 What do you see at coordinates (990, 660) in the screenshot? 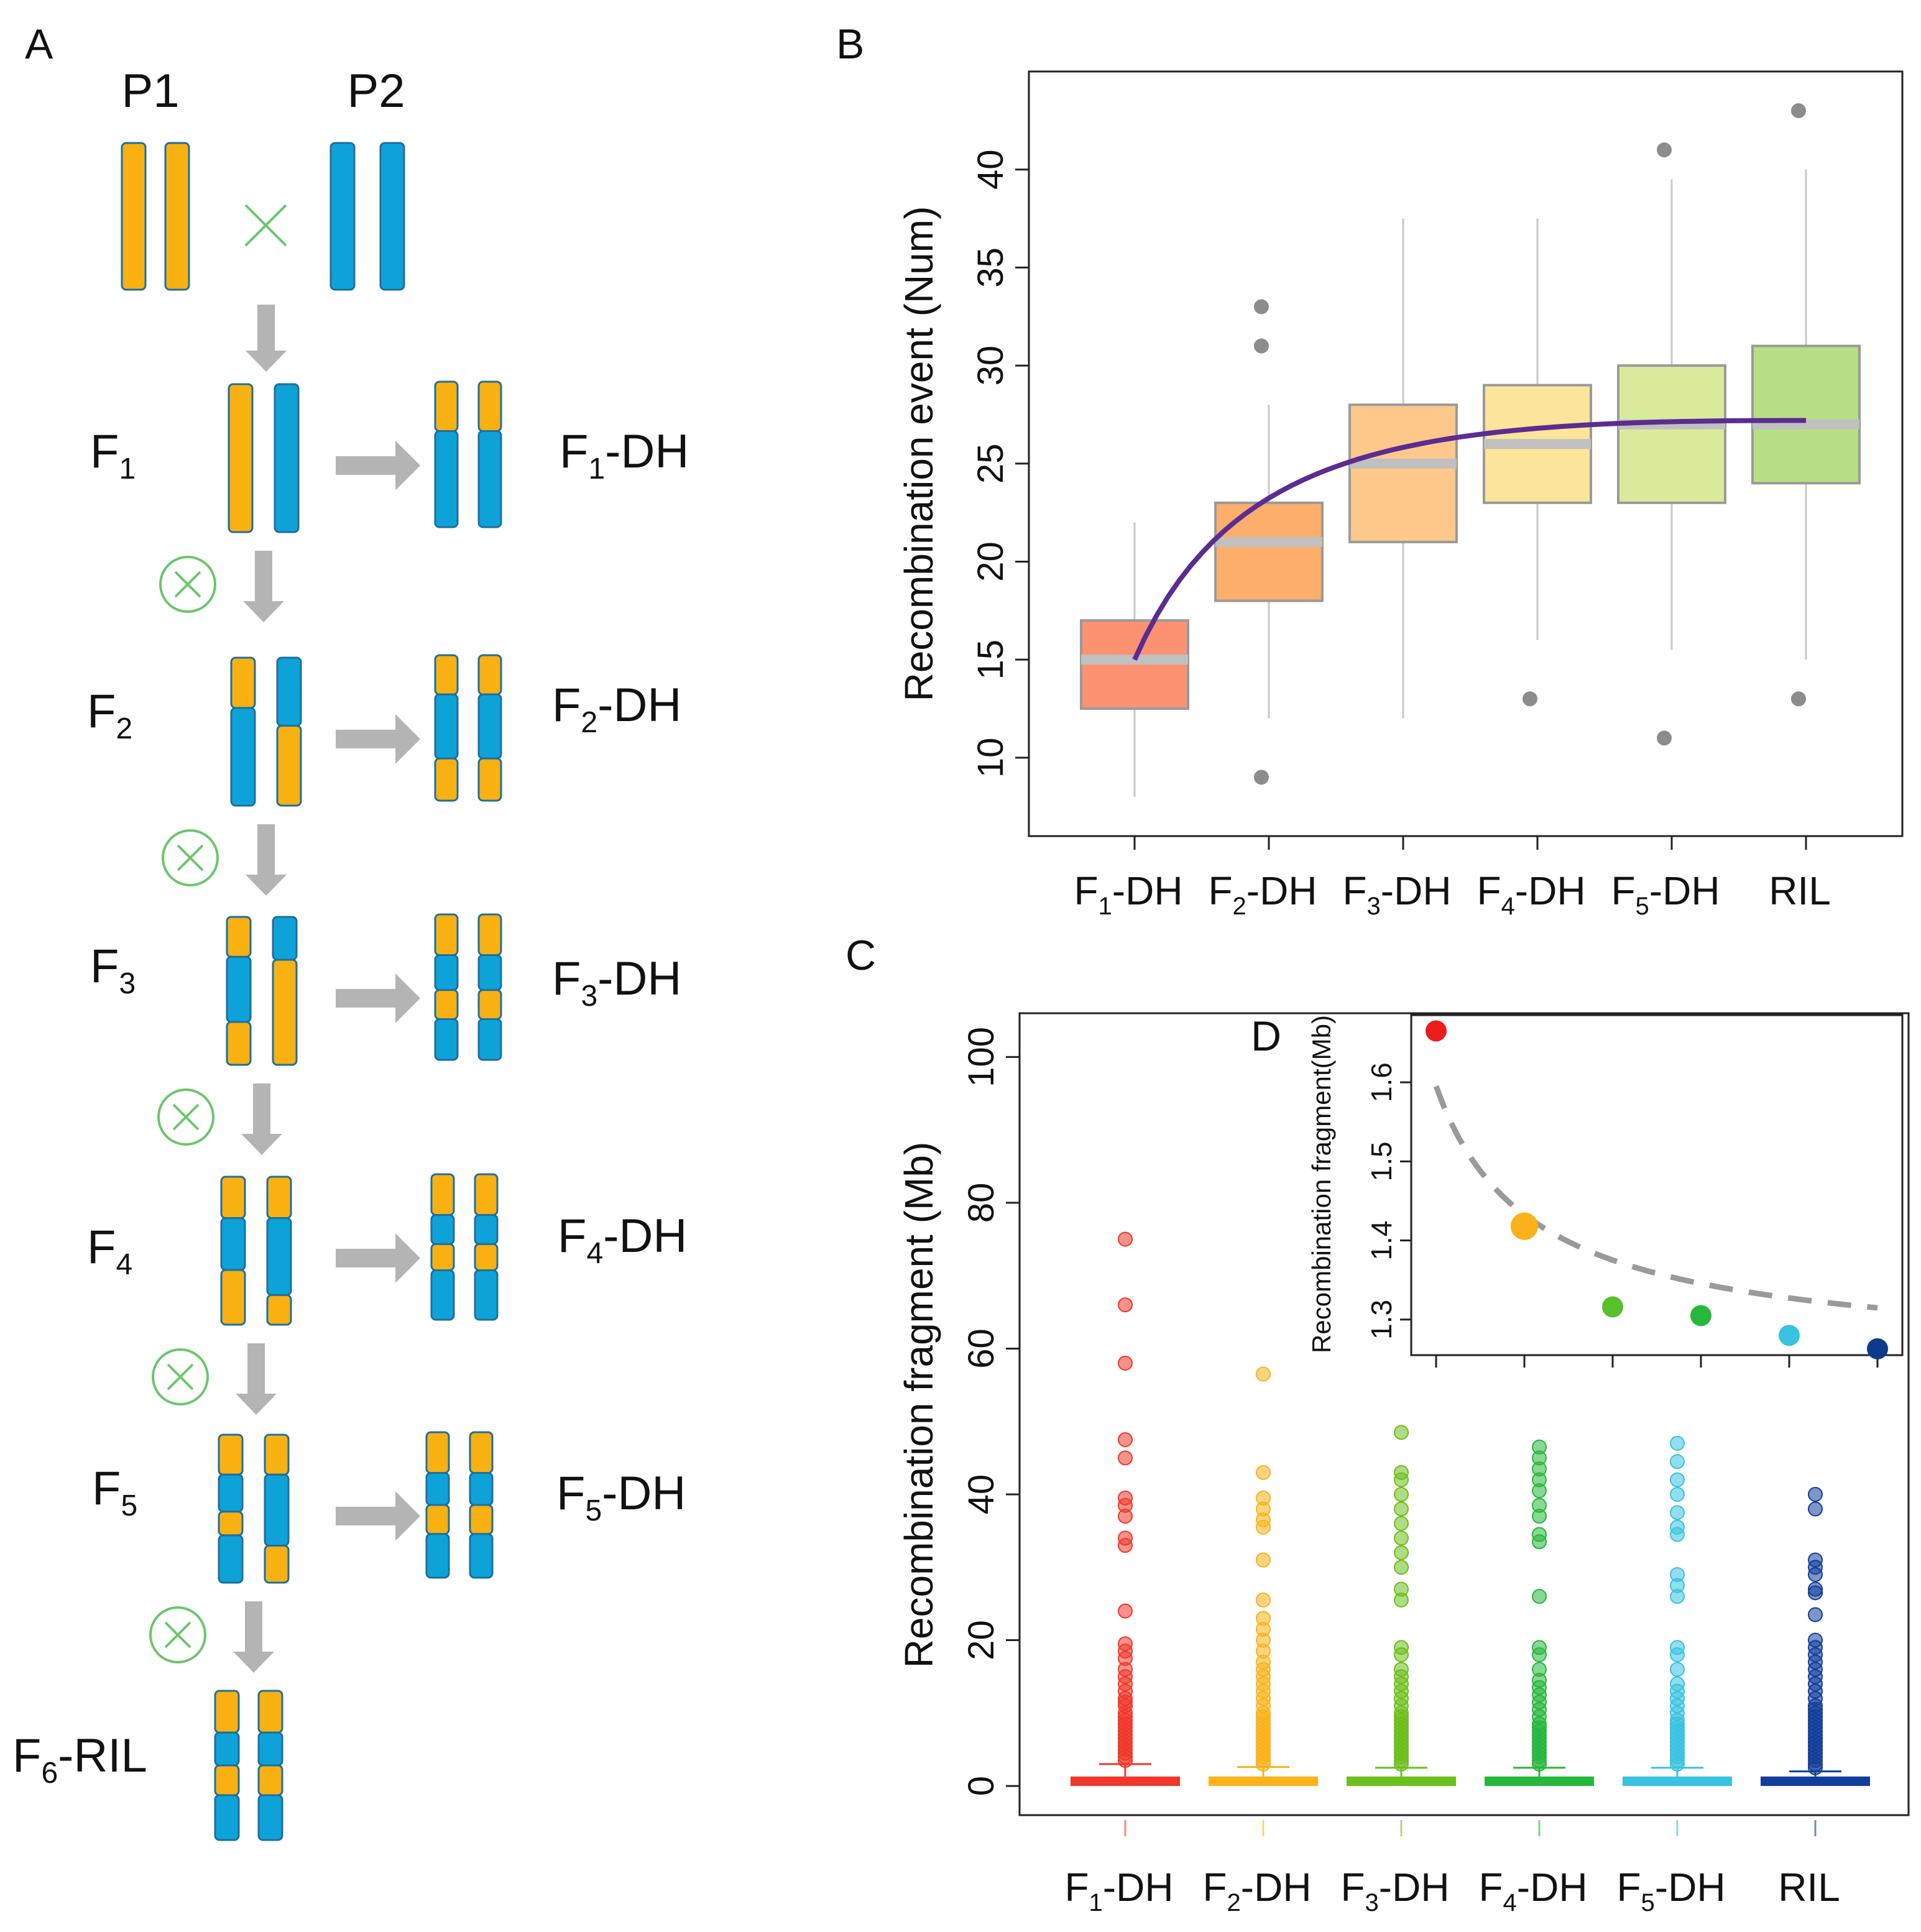
I see `y-tick-label: 15` at bounding box center [990, 660].